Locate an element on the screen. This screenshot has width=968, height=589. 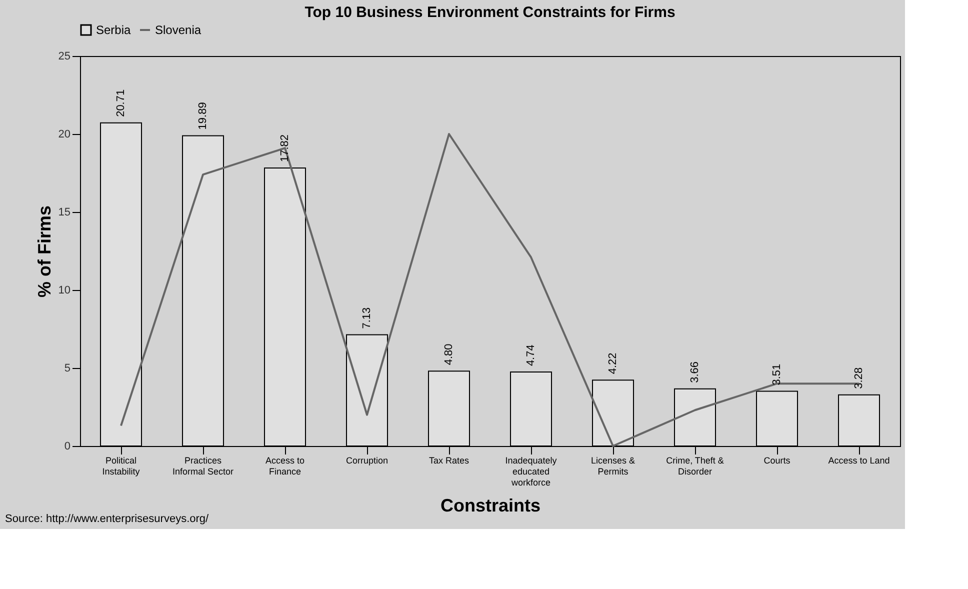
y-axis-title: % of Firms is located at coordinates (44, 251).